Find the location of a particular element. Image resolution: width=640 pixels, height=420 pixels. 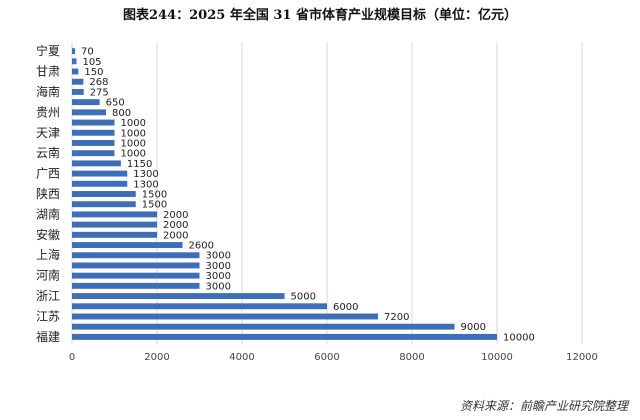

bar-value-label: 275 is located at coordinates (99, 92).